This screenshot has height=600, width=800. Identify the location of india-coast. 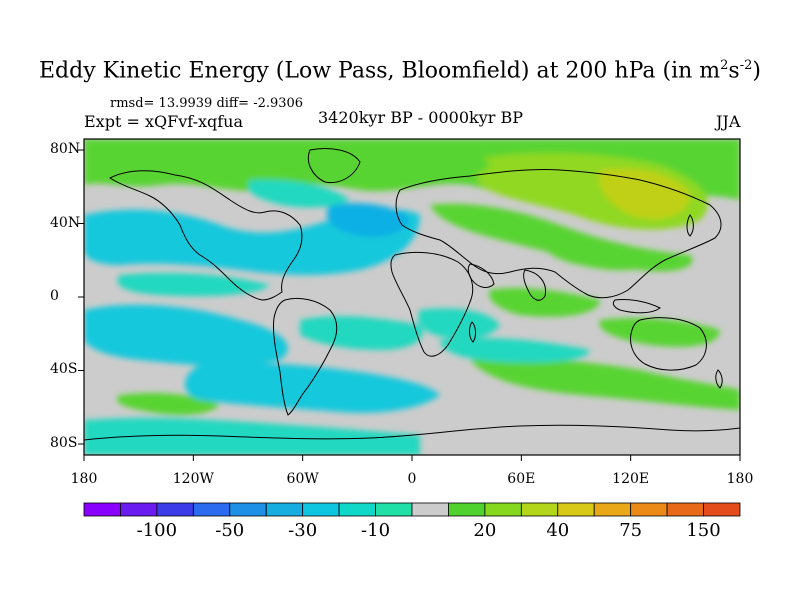
(535, 285).